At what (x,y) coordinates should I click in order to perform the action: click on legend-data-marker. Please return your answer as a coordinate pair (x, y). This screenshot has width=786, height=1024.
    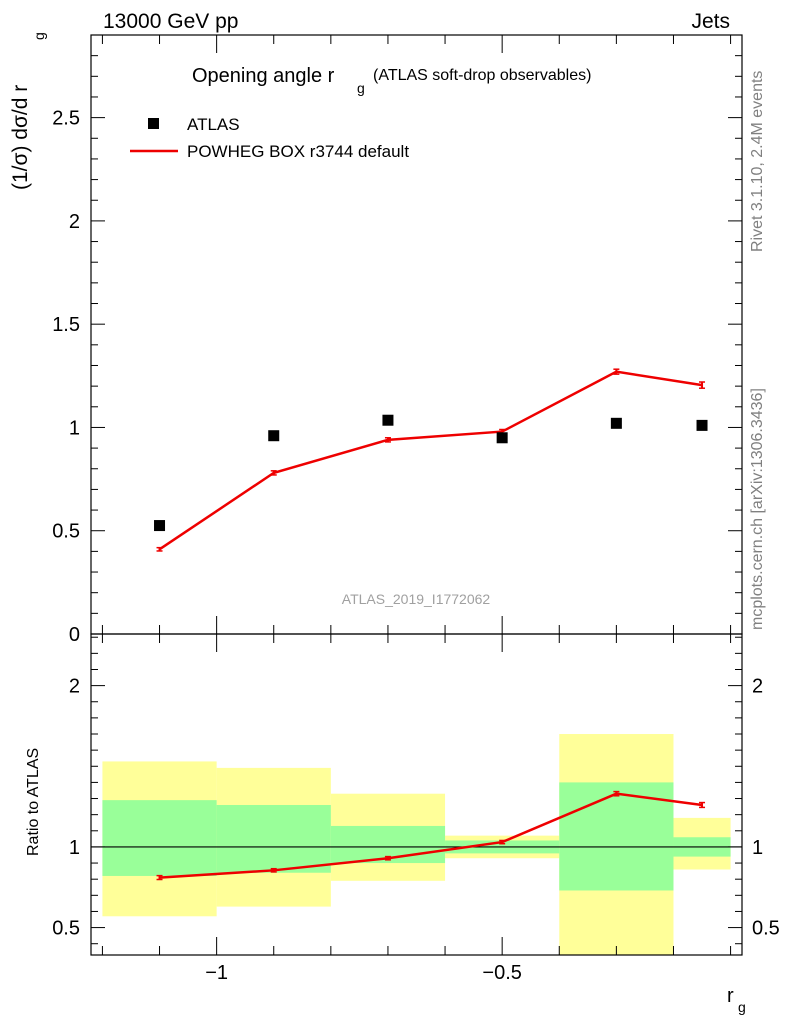
    Looking at the image, I should click on (153, 123).